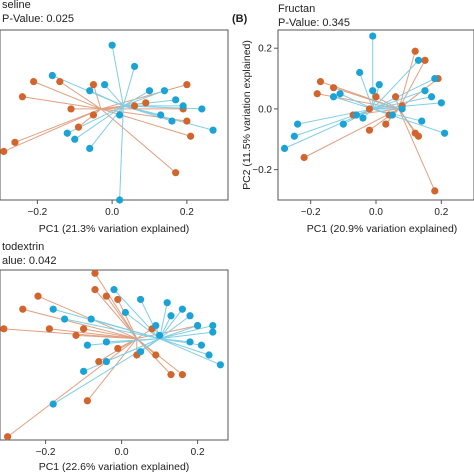 This screenshot has height=474, width=474. I want to click on panel-title: seline, so click(16, 5).